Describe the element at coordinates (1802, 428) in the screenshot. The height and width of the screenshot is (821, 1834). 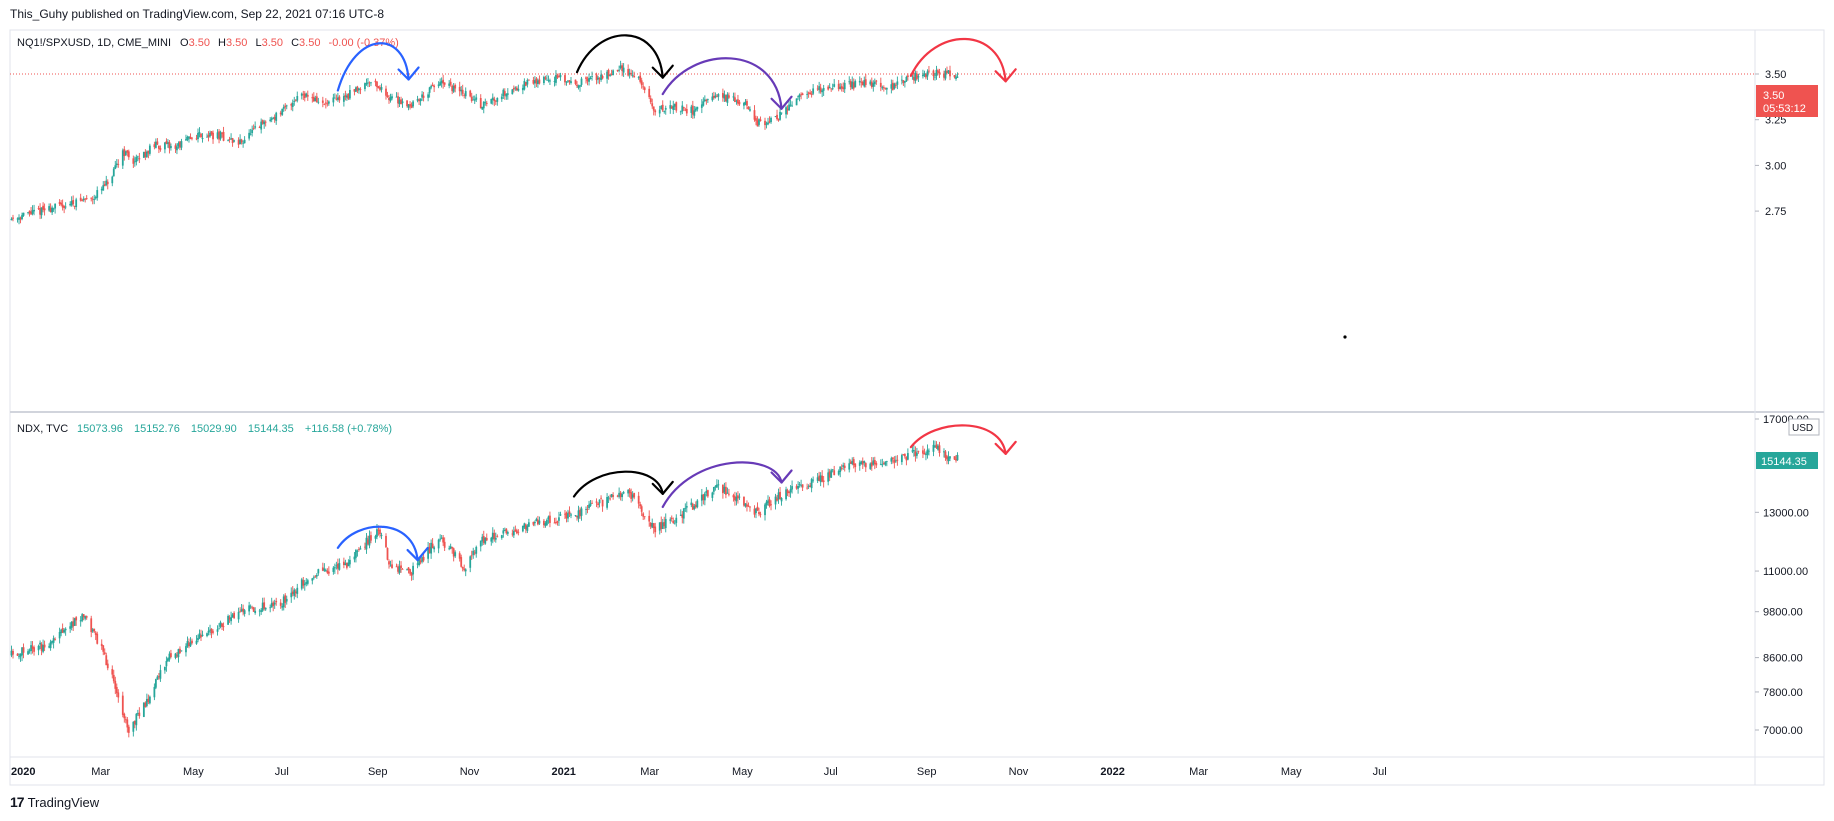
I see `currency-label: USD` at that location.